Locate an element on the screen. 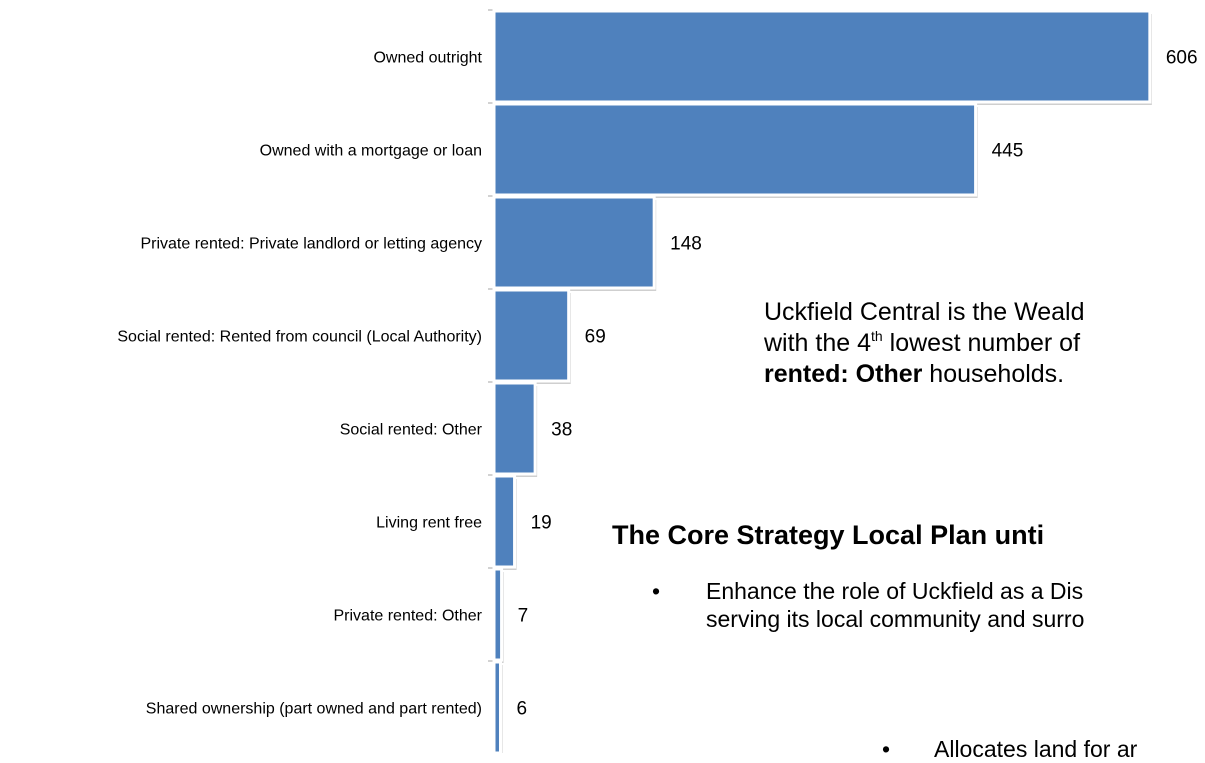 This screenshot has width=1205, height=763. bar-owned-with-a-mortgage-or-loan is located at coordinates (735, 149).